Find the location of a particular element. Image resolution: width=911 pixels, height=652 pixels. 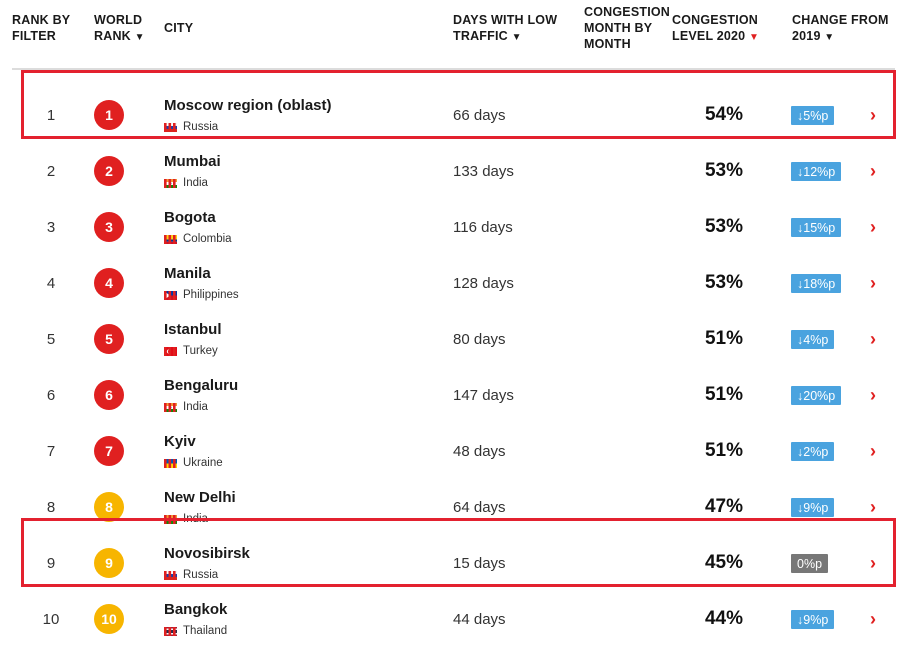

congestion-level: 51% is located at coordinates (724, 450).